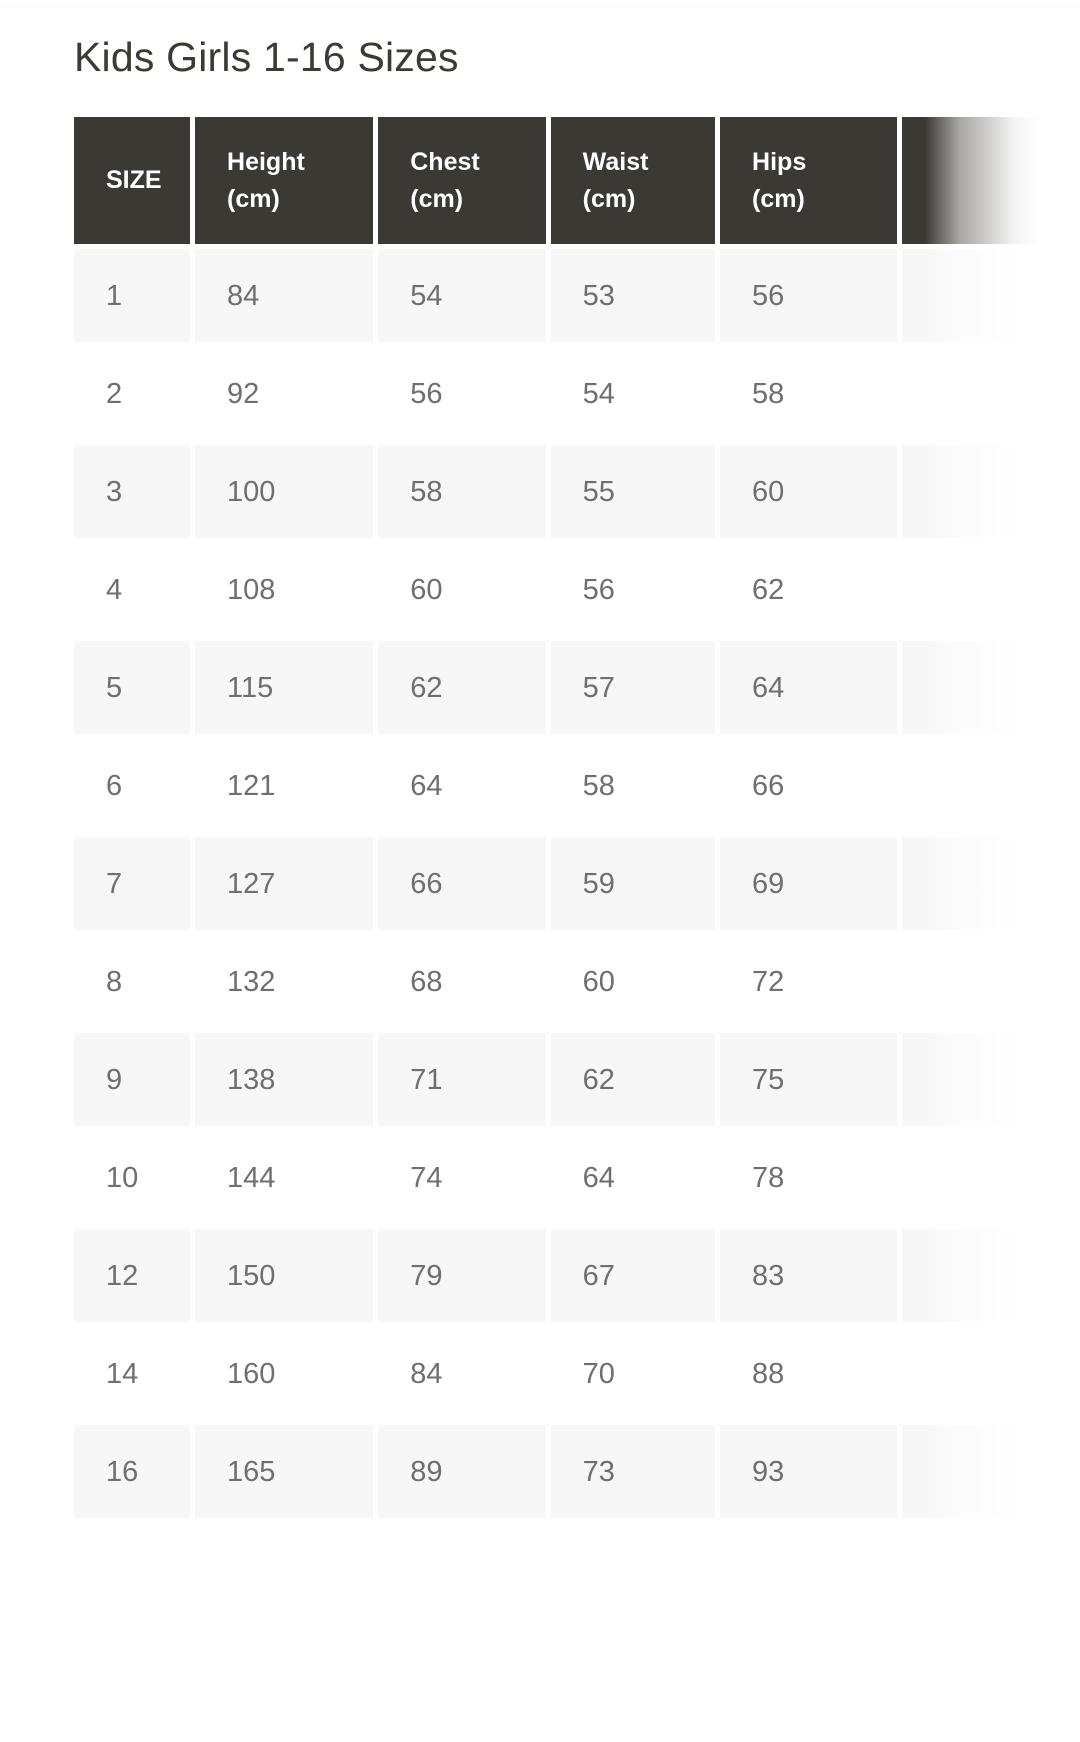 This screenshot has width=1080, height=1742. I want to click on table-row: 4 108 60 56 62, so click(574, 589).